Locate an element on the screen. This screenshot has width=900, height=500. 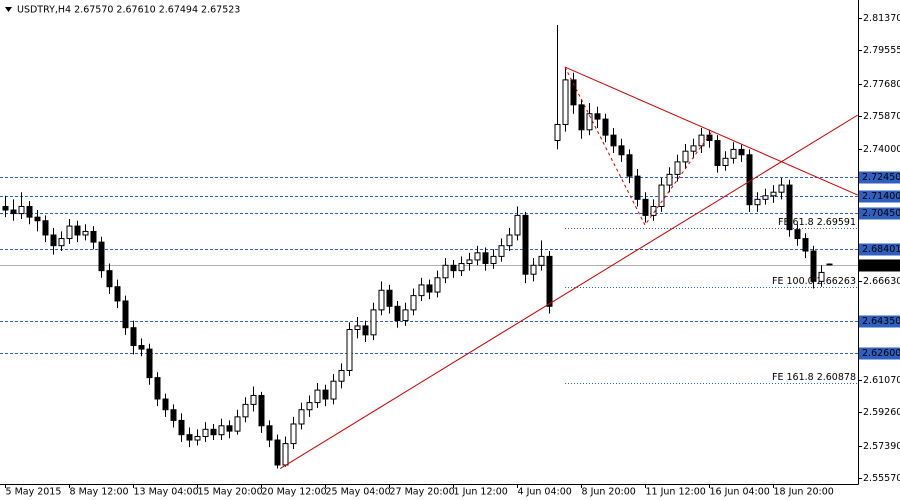
y-tick-label: 2.55570 is located at coordinates (881, 478).